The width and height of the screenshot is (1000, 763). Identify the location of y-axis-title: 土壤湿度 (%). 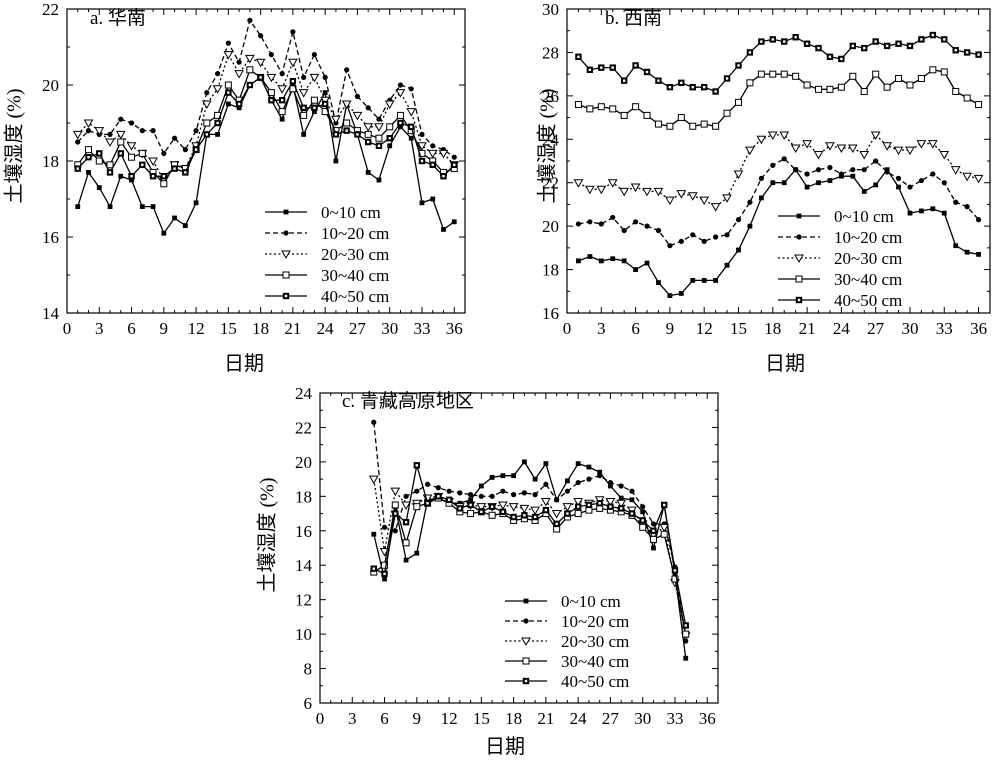
(547, 146).